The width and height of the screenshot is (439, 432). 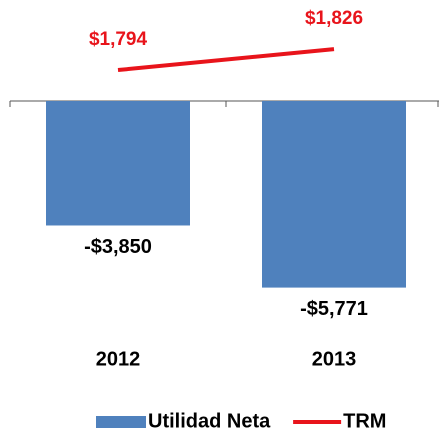 What do you see at coordinates (121, 422) in the screenshot?
I see `legend-swatch` at bounding box center [121, 422].